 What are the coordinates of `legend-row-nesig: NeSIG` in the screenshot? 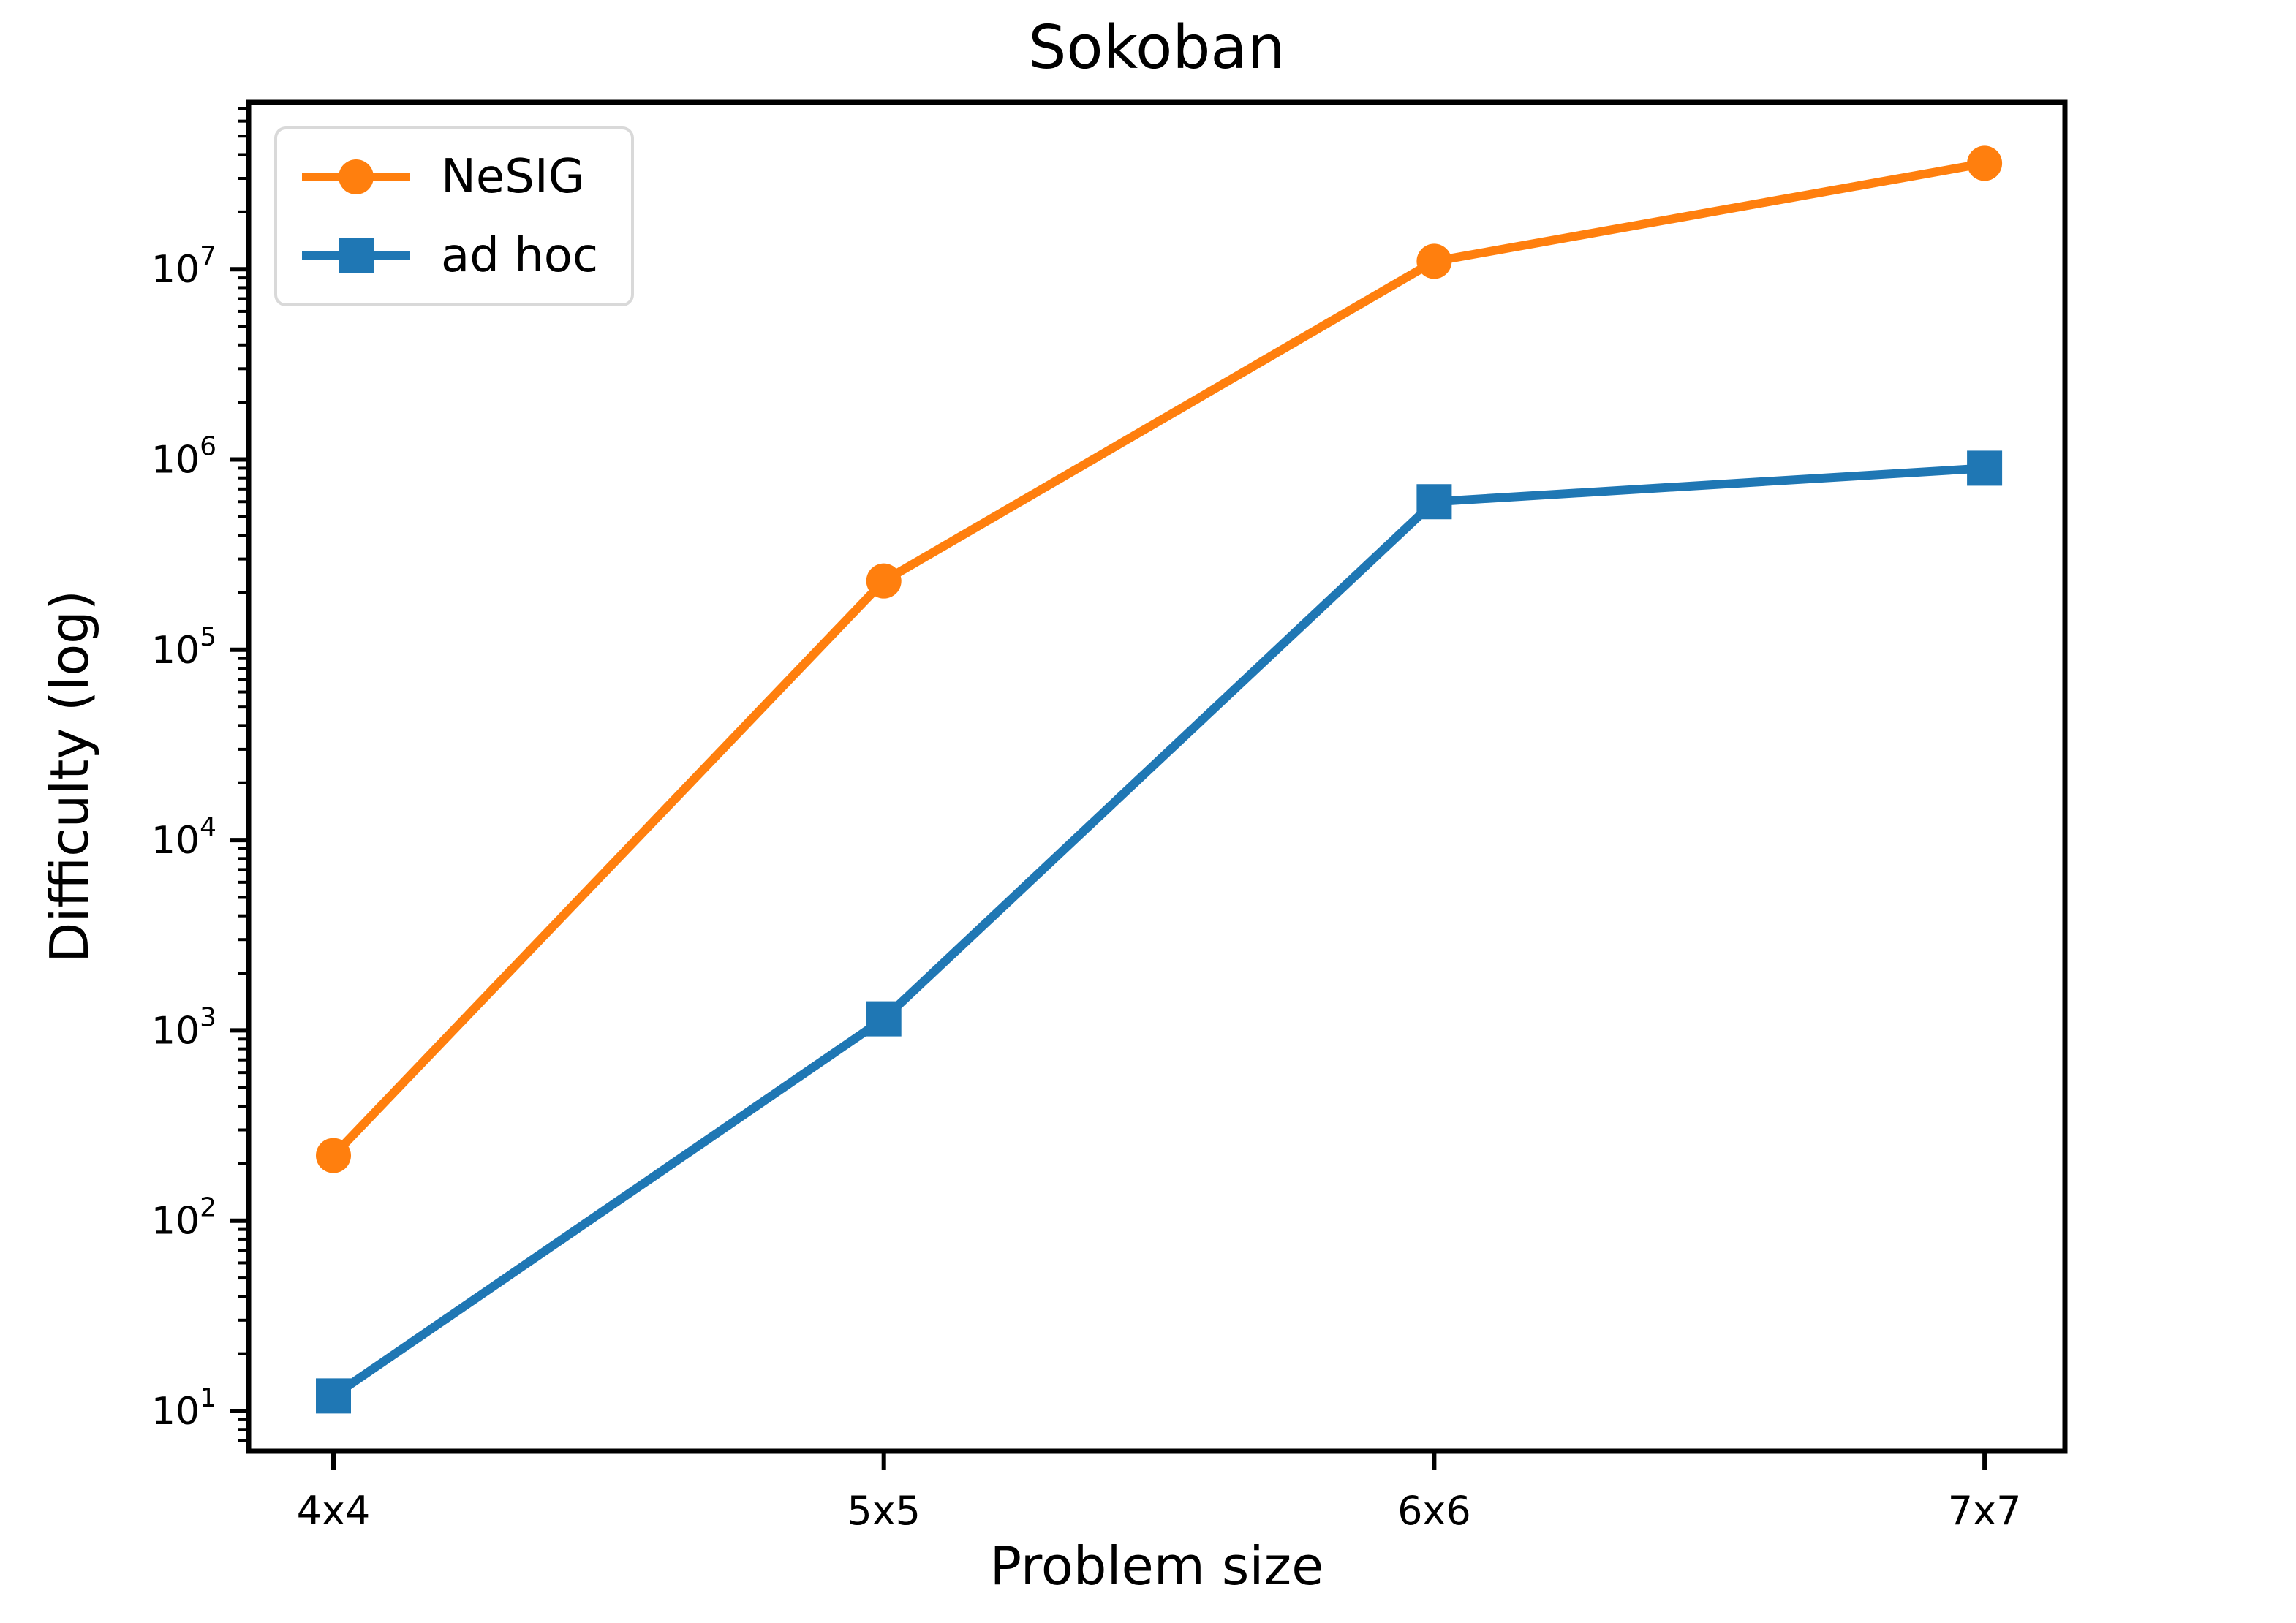 It's located at (452, 177).